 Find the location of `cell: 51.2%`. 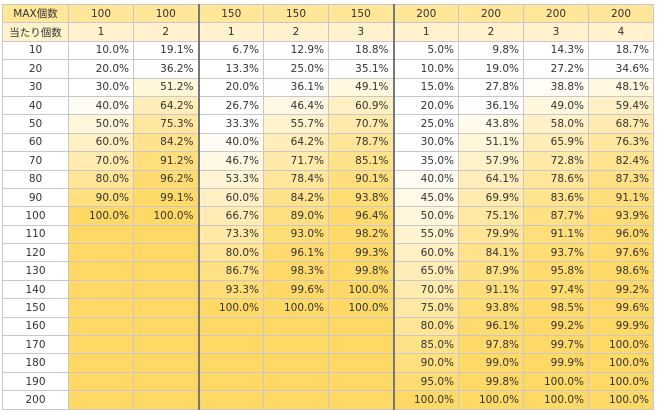

cell: 51.2% is located at coordinates (166, 87).